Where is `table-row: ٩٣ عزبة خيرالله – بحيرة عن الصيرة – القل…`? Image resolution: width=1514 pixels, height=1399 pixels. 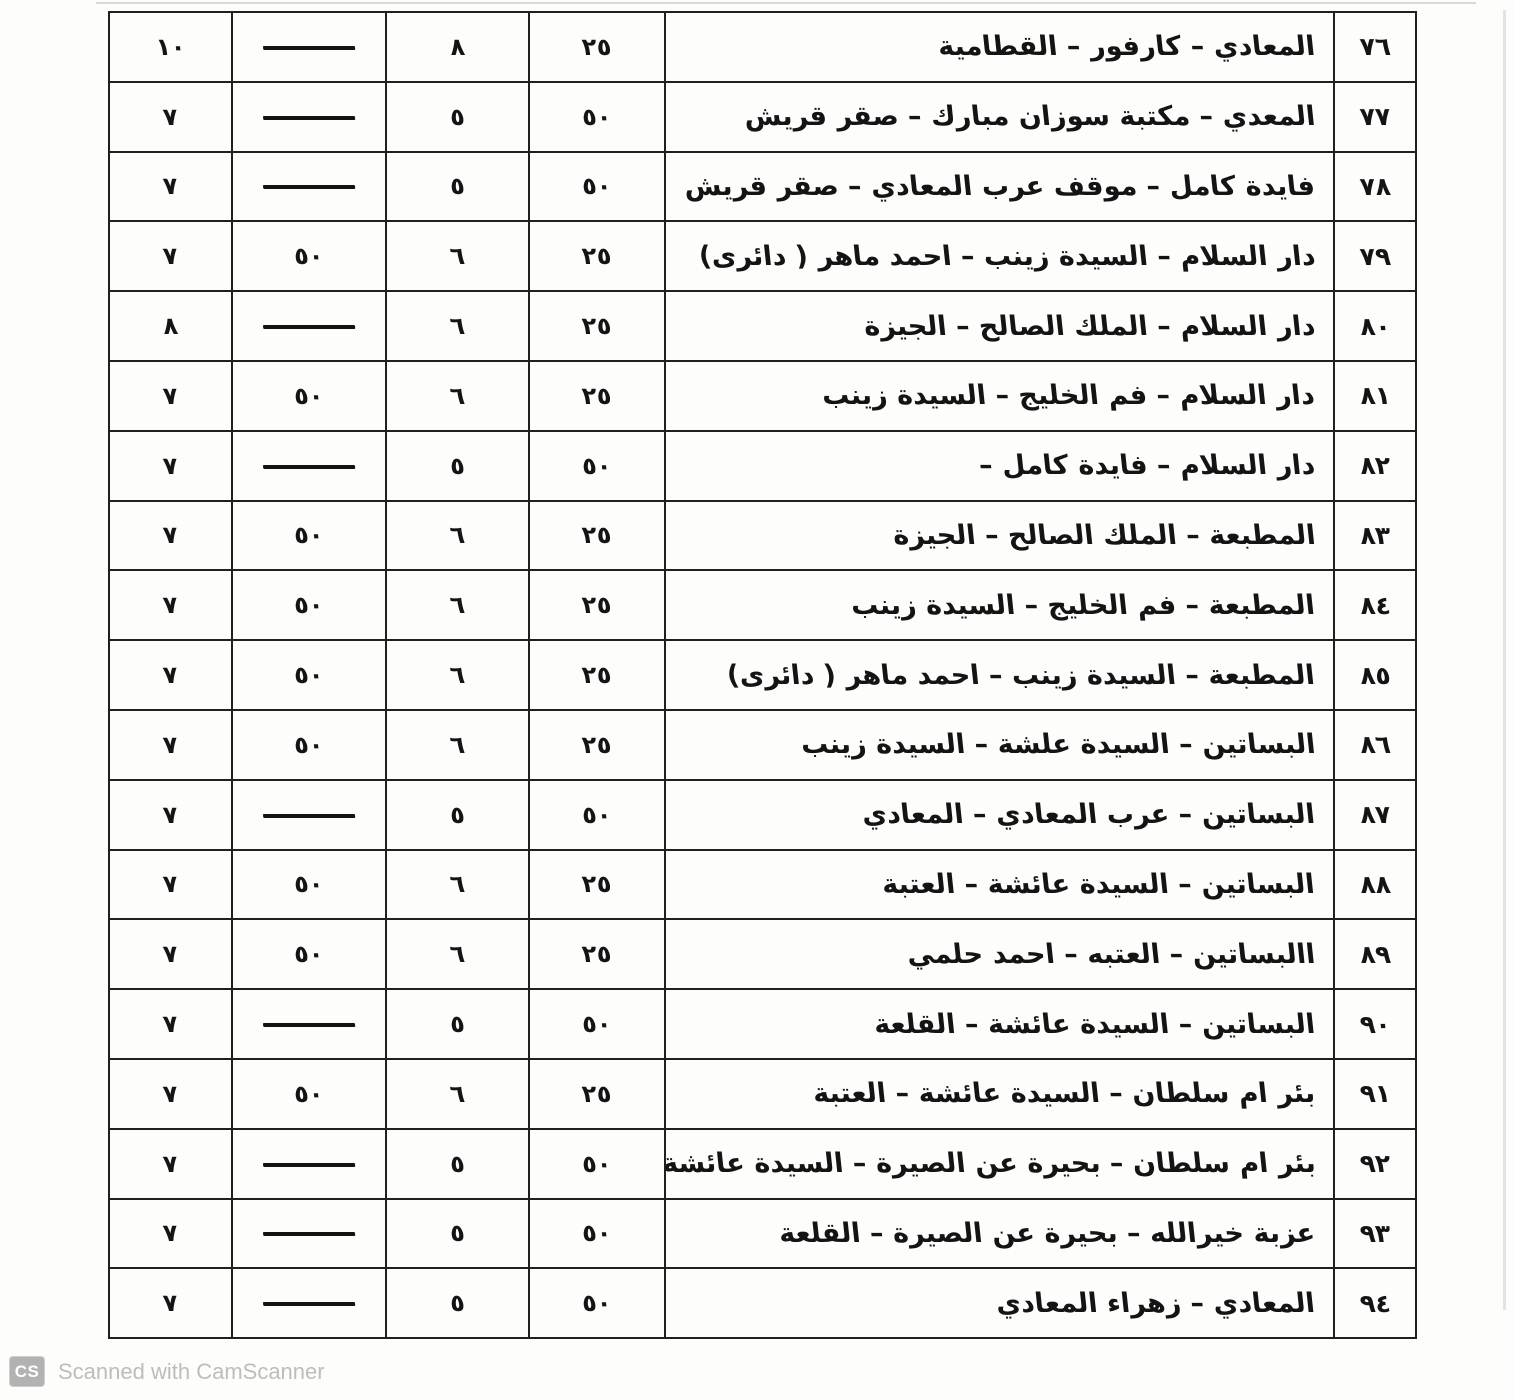
table-row: ٩٣ عزبة خيرالله – بحيرة عن الصيرة – القل… is located at coordinates (762, 1233).